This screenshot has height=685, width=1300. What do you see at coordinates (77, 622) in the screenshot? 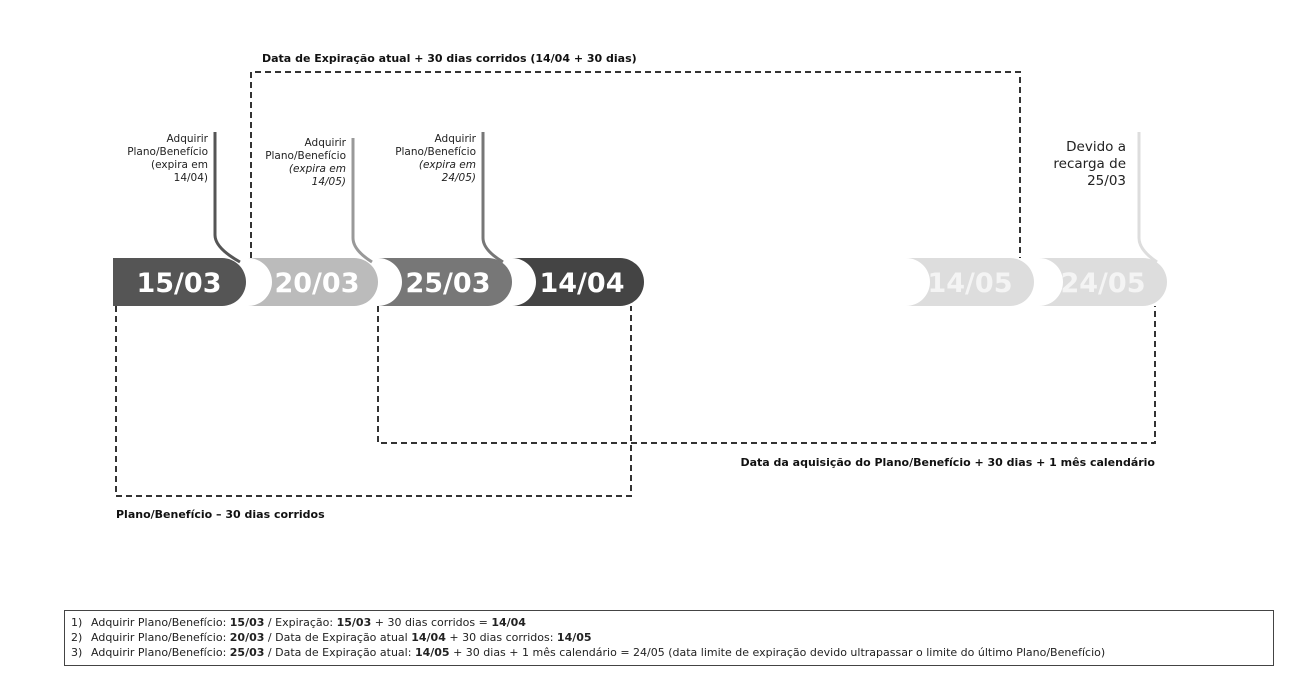
I see `legend-item-1-number: 1)` at bounding box center [77, 622].